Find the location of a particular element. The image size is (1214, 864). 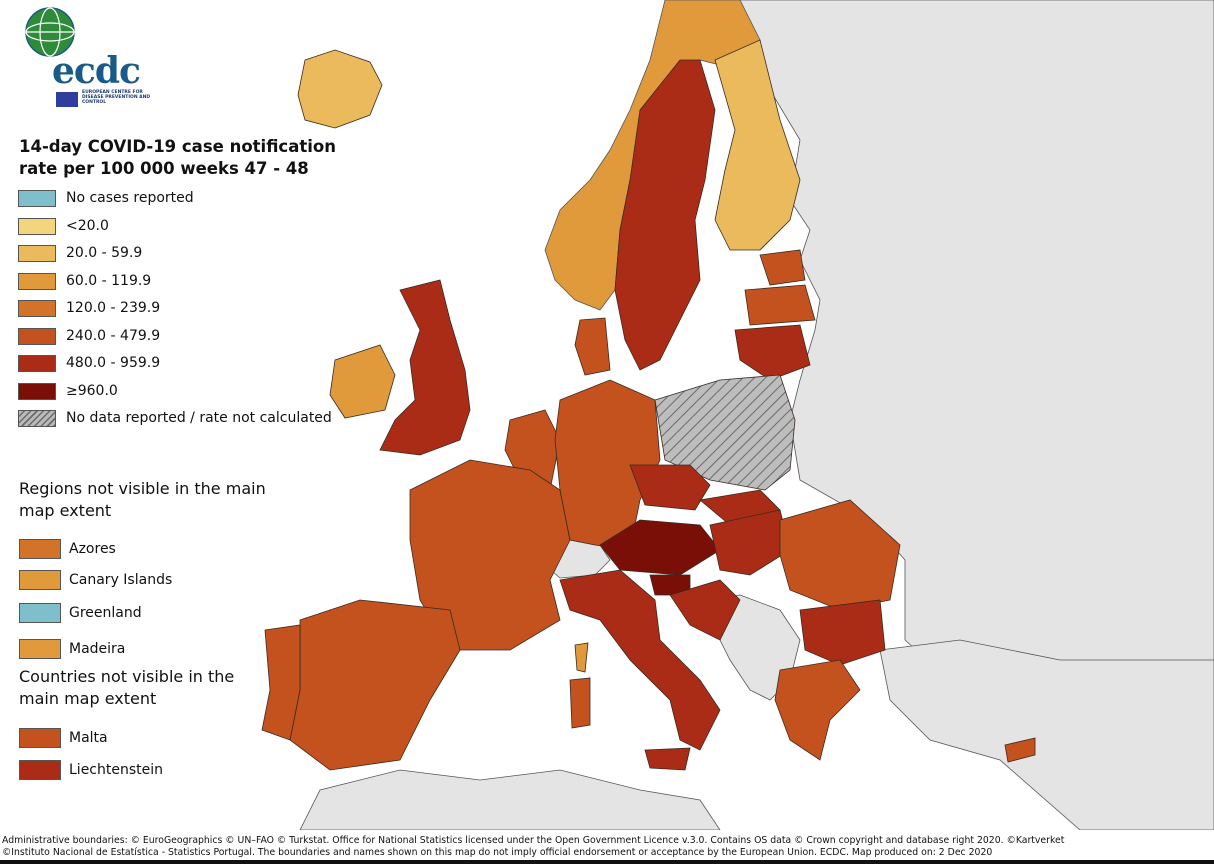

legend-label: 60.0 - 119.9 is located at coordinates (109, 280).